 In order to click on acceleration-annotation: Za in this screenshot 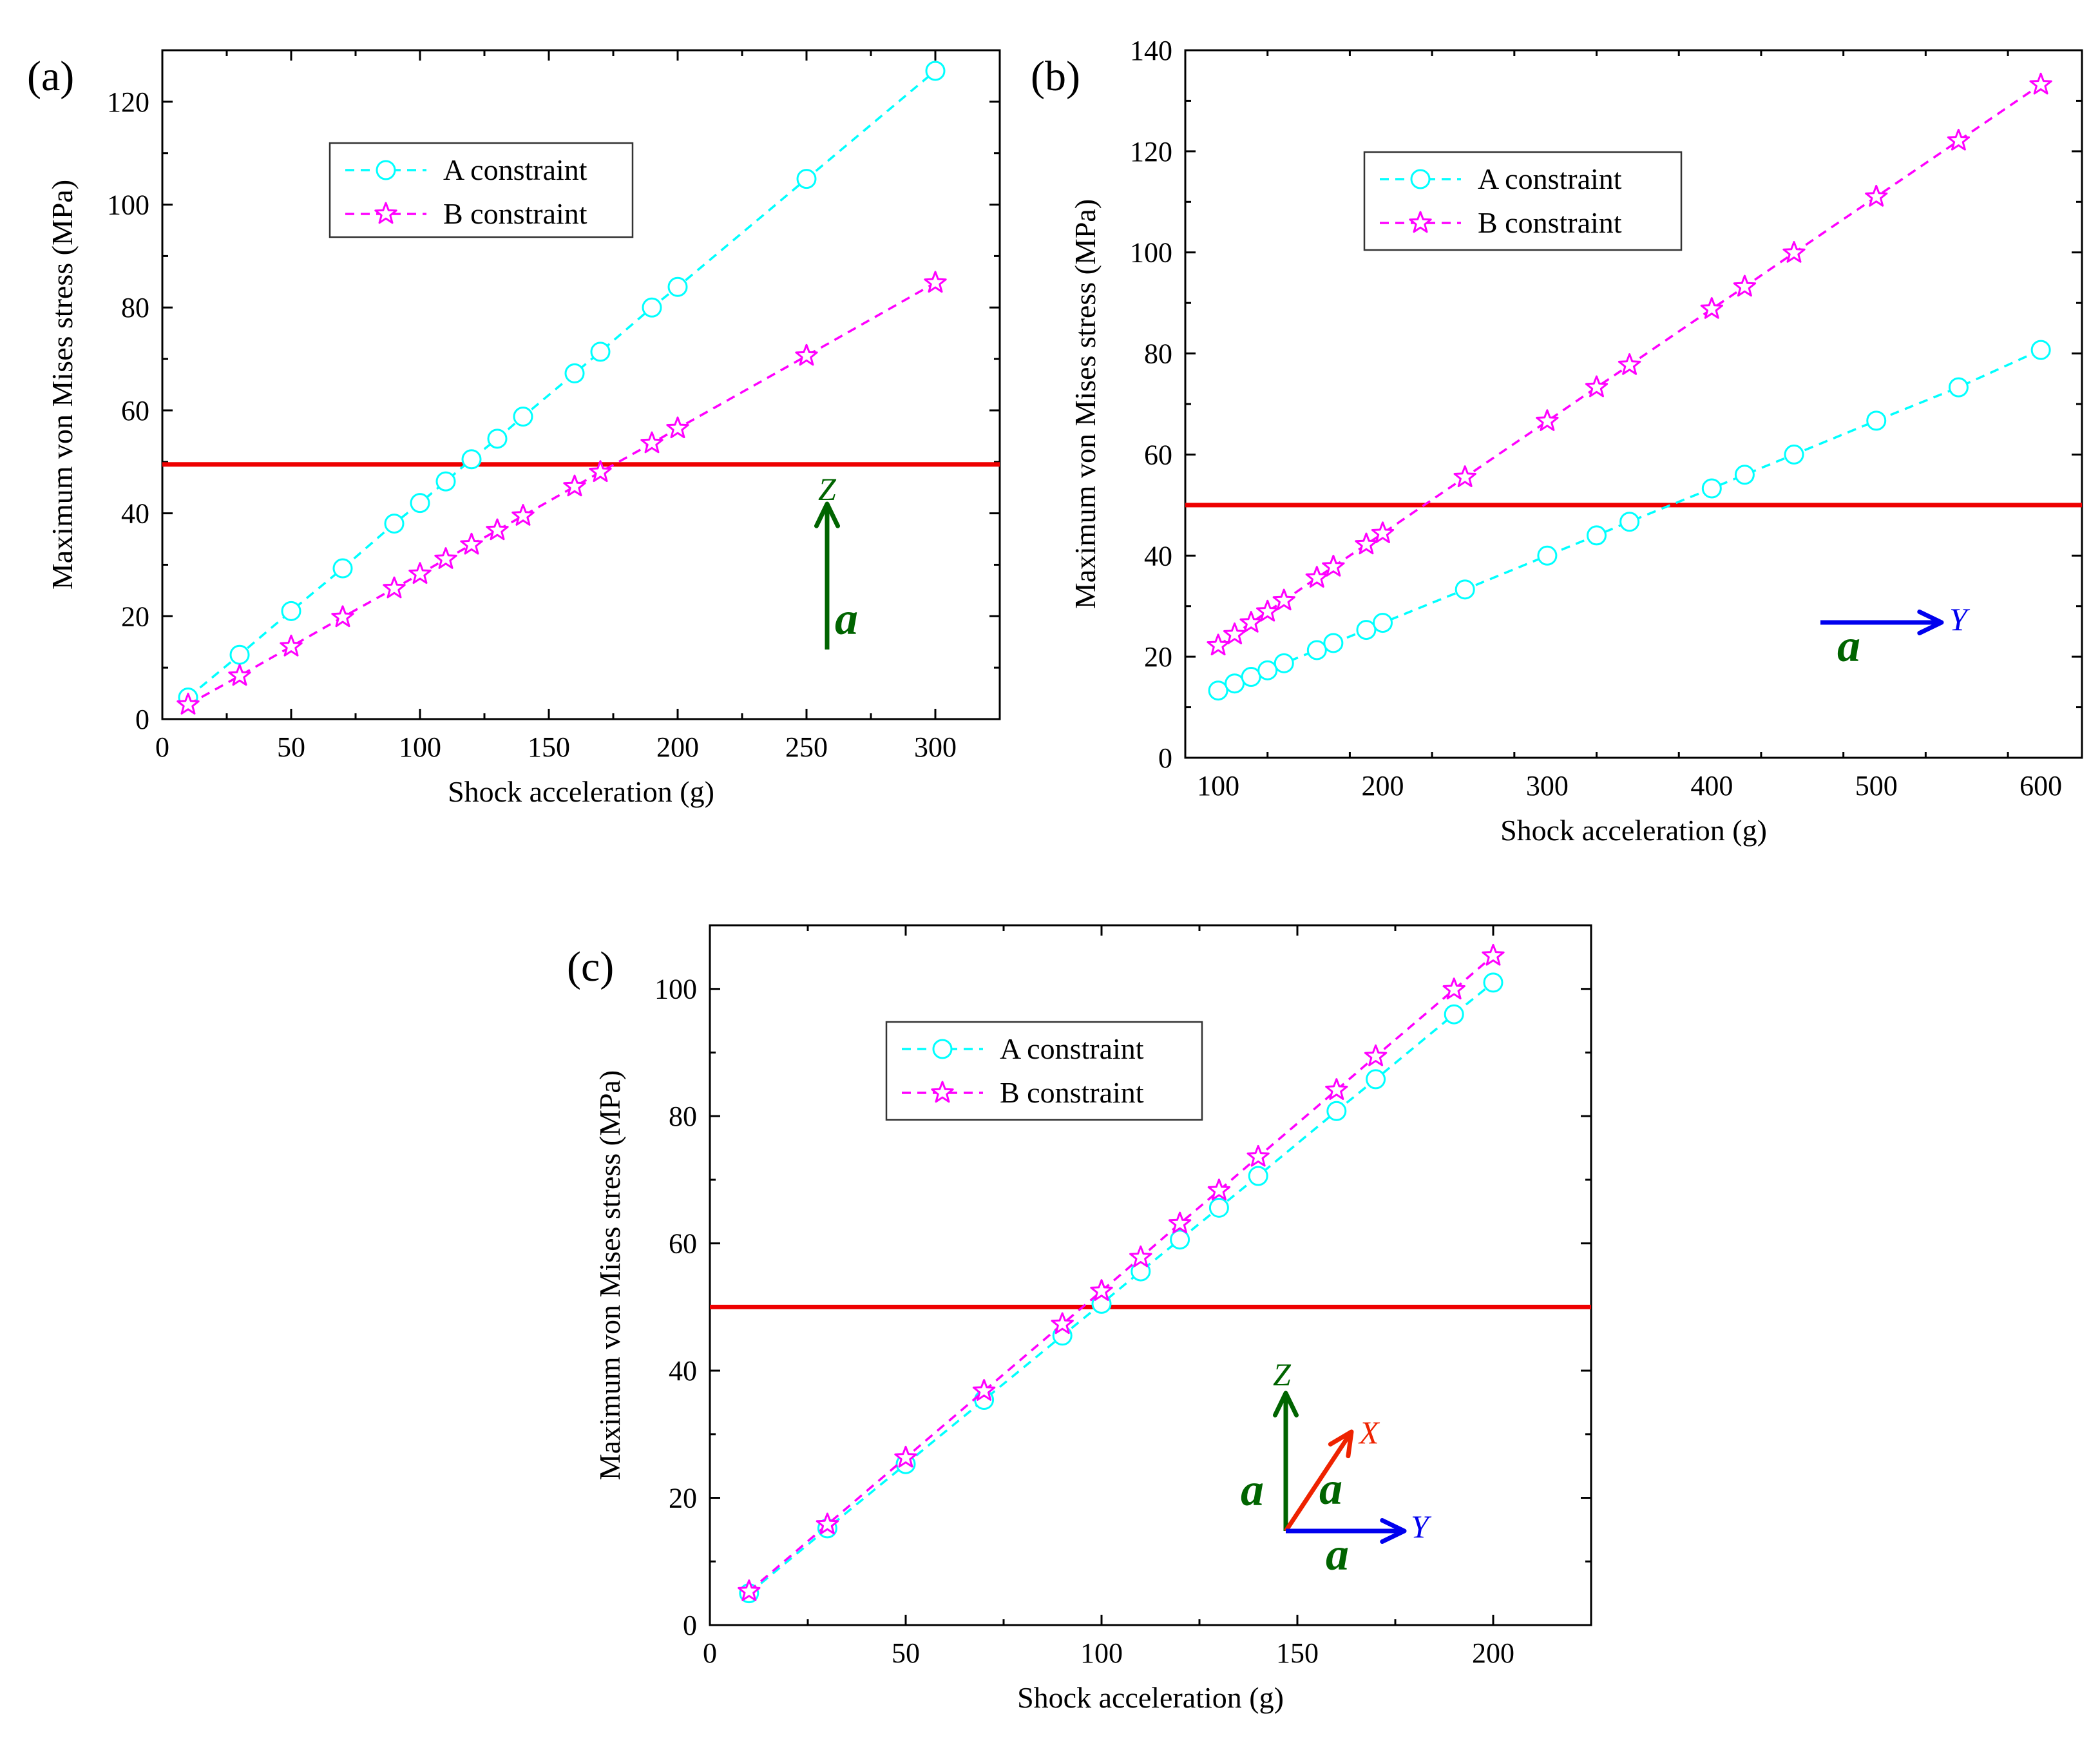, I will do `click(836, 560)`.